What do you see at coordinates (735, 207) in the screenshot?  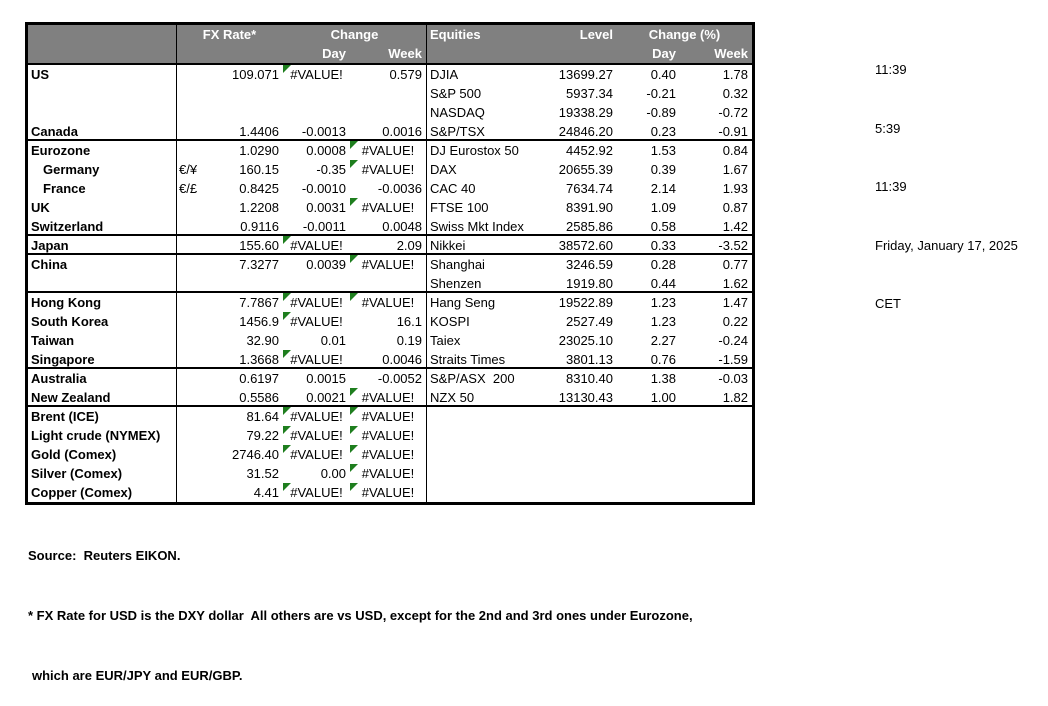 I see `cell-eqweek: 0.87` at bounding box center [735, 207].